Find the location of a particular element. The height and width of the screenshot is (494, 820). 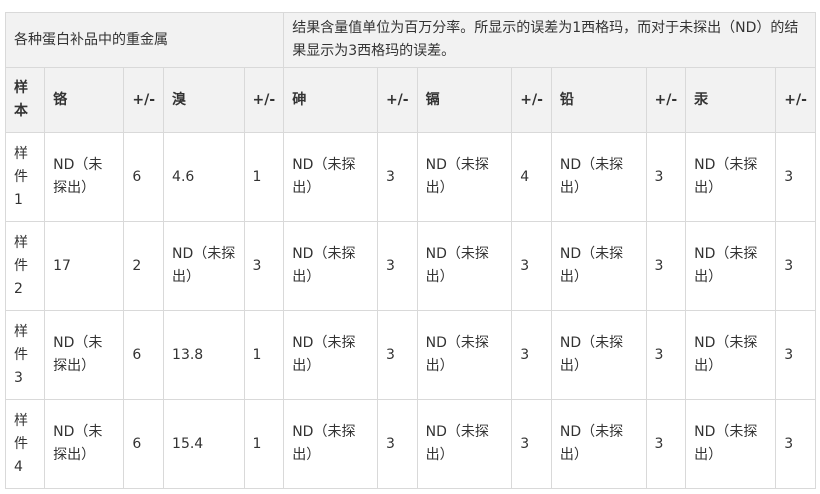

table-cell: 2 is located at coordinates (144, 266).